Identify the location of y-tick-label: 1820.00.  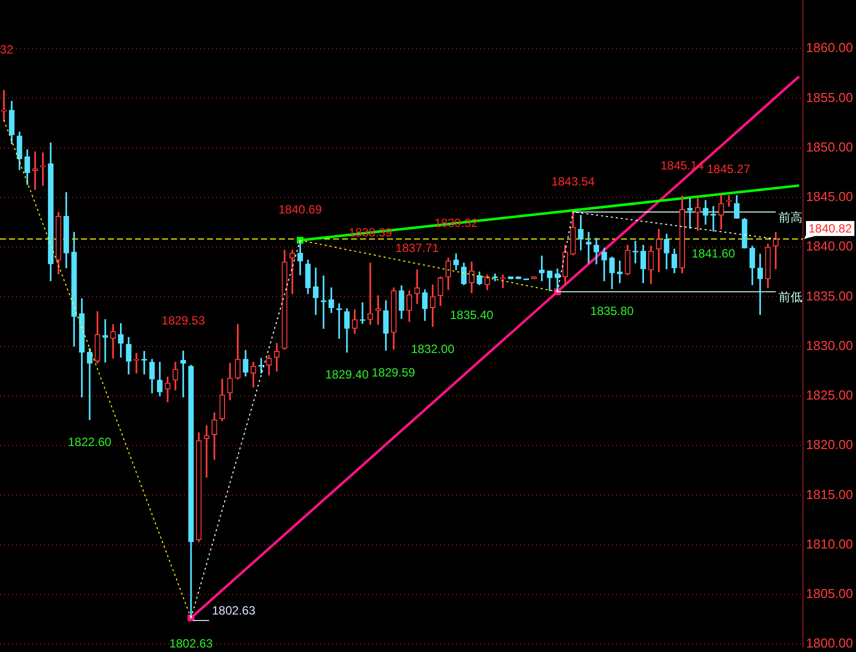
(829, 444).